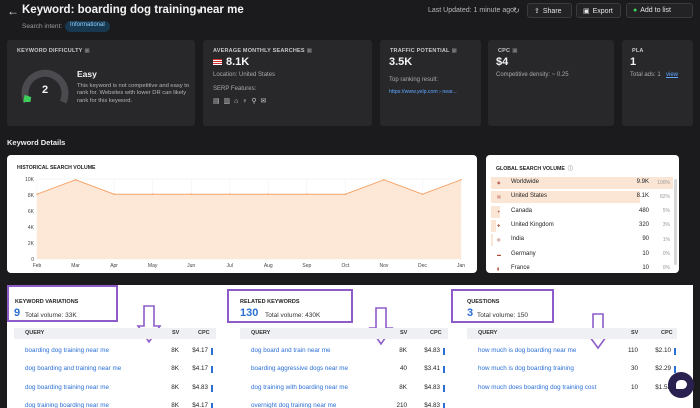 The image size is (700, 408). I want to click on cpc-value: $4, so click(502, 62).